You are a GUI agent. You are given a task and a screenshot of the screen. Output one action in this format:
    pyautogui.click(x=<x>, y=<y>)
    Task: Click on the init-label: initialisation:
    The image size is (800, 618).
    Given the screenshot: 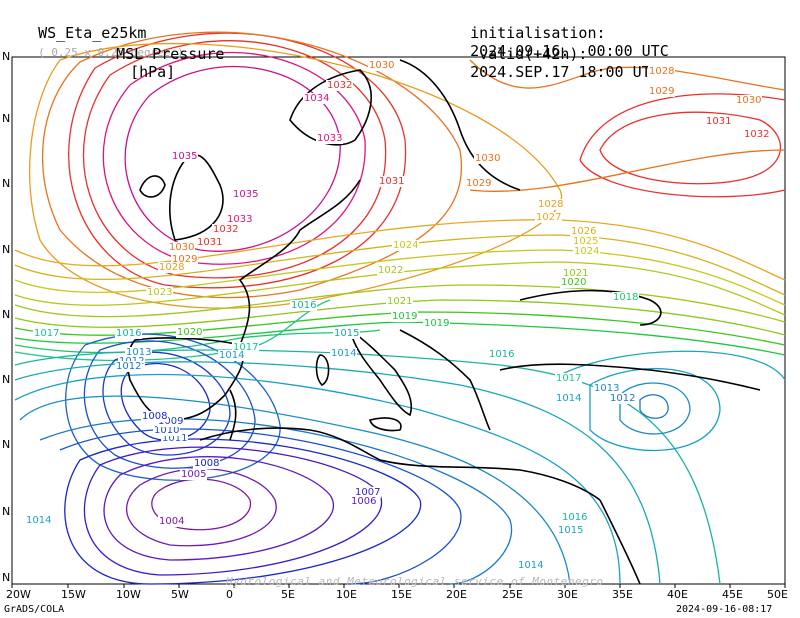 What is the action you would take?
    pyautogui.click(x=538, y=33)
    